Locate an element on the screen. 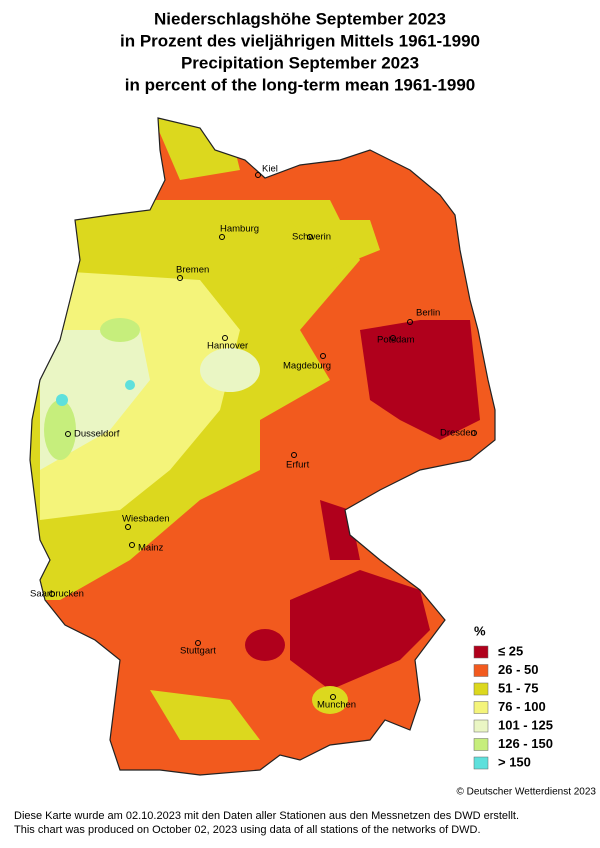 The image size is (600, 848). copyright: © Deutscher Wetterdienst 2023 is located at coordinates (527, 792).